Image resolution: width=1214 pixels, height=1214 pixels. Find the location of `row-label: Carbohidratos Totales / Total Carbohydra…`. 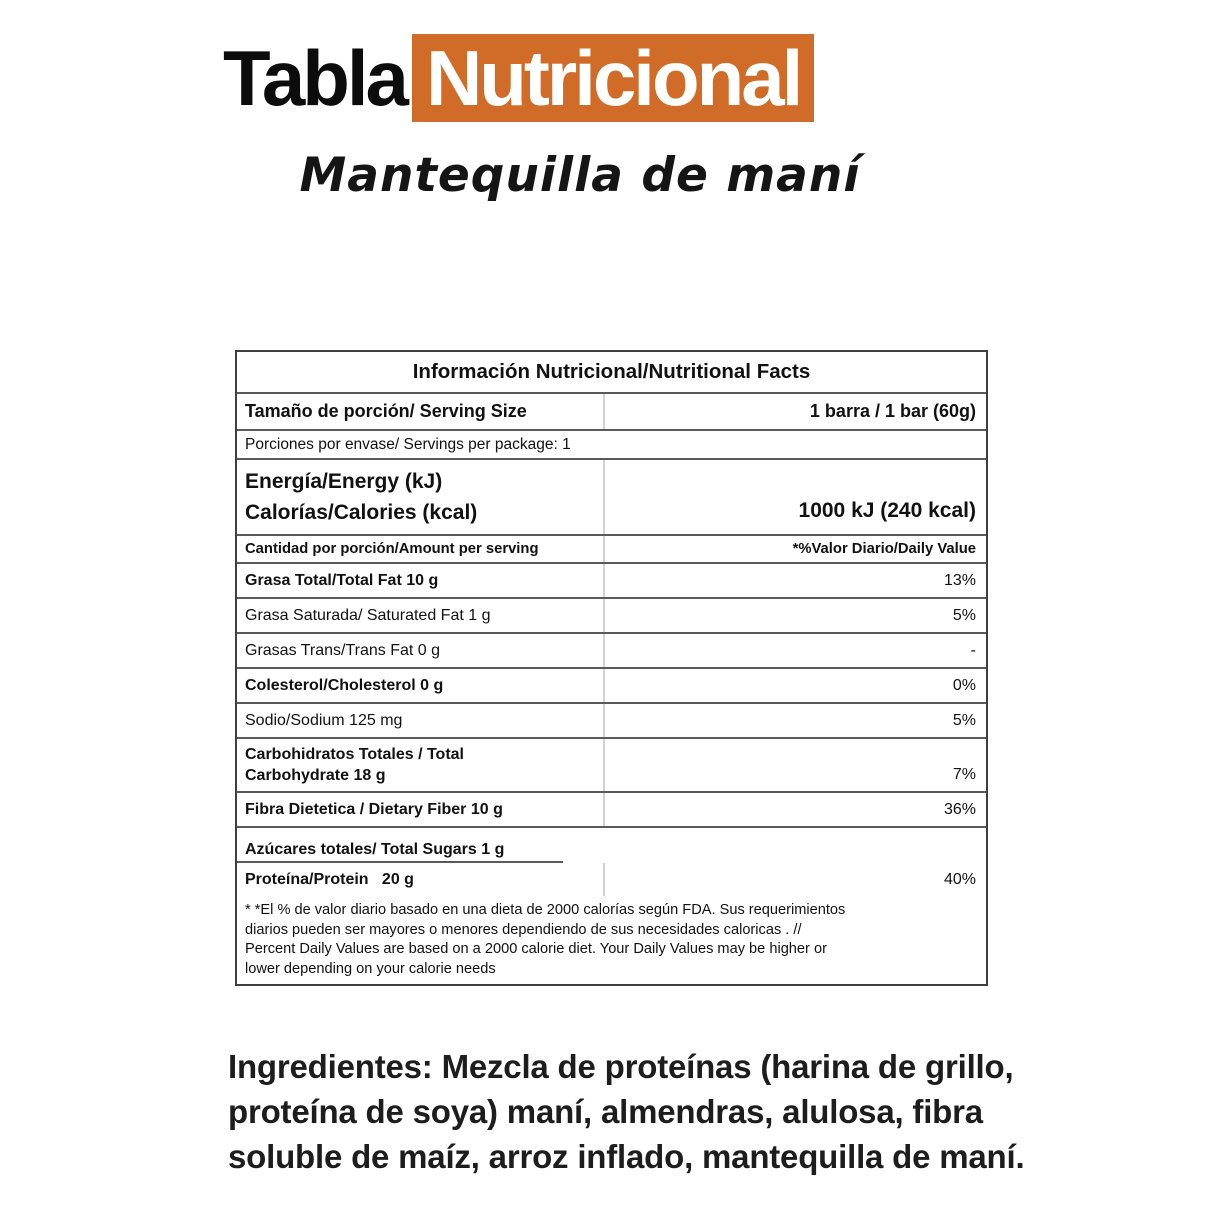

row-label: Carbohidratos Totales / Total Carbohydra… is located at coordinates (354, 765).